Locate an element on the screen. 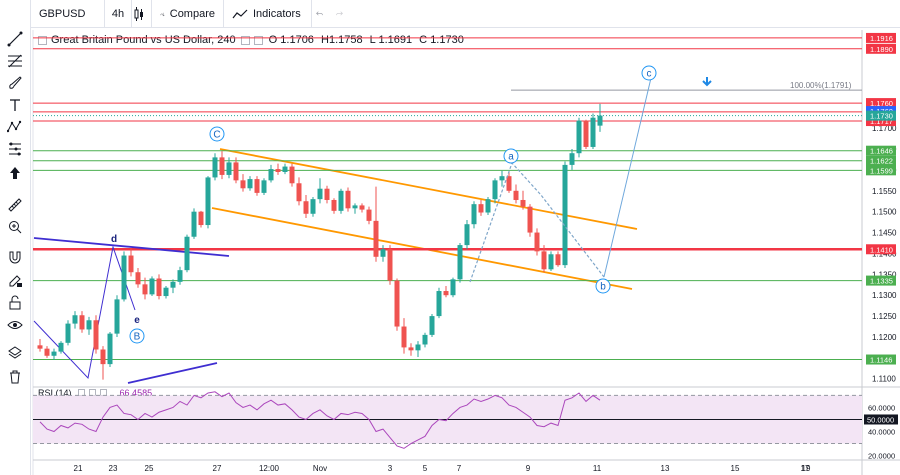 Image resolution: width=900 pixels, height=475 pixels. interval-label: 4h is located at coordinates (118, 13).